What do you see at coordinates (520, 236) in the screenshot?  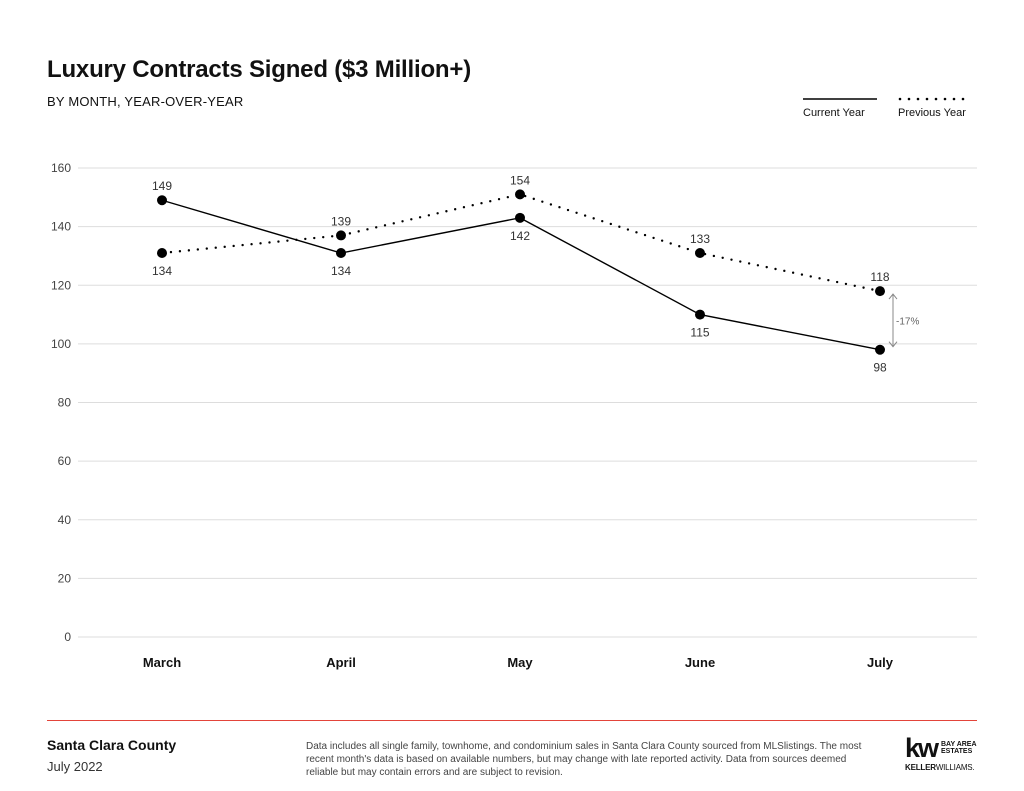 I see `data-label: 142` at bounding box center [520, 236].